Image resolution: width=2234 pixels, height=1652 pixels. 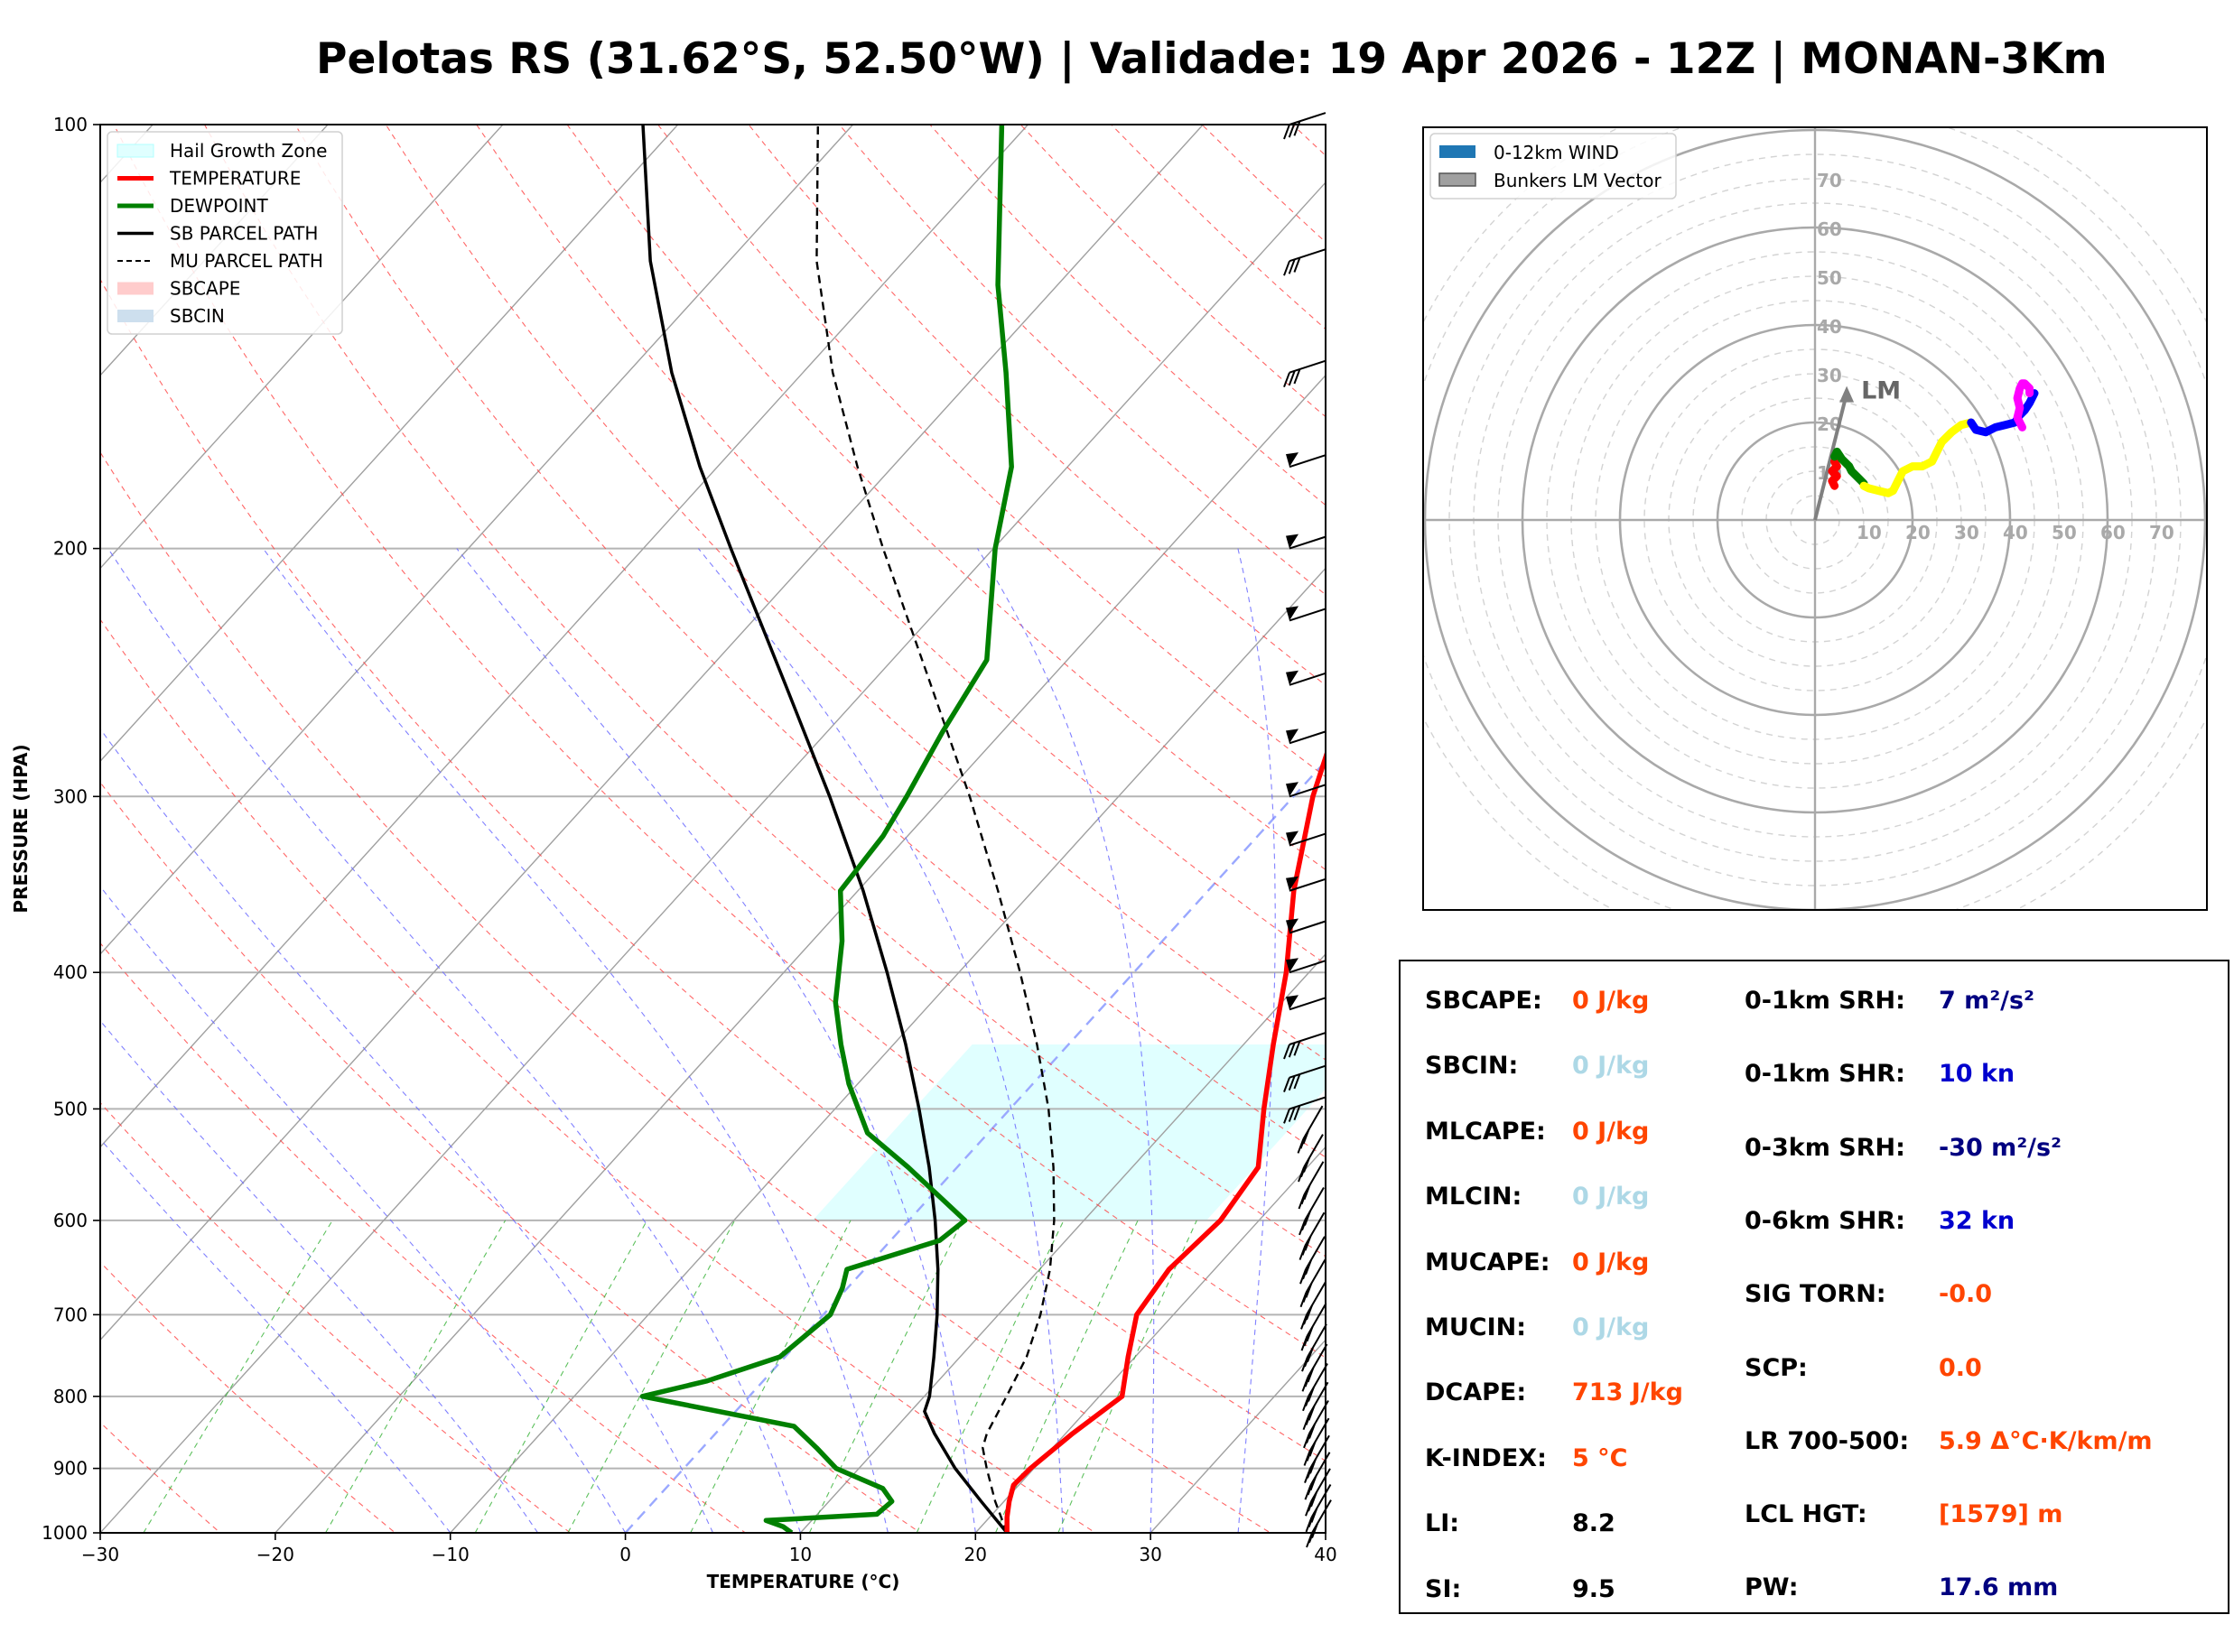 I want to click on y-tick-label: 600, so click(x=70, y=1220).